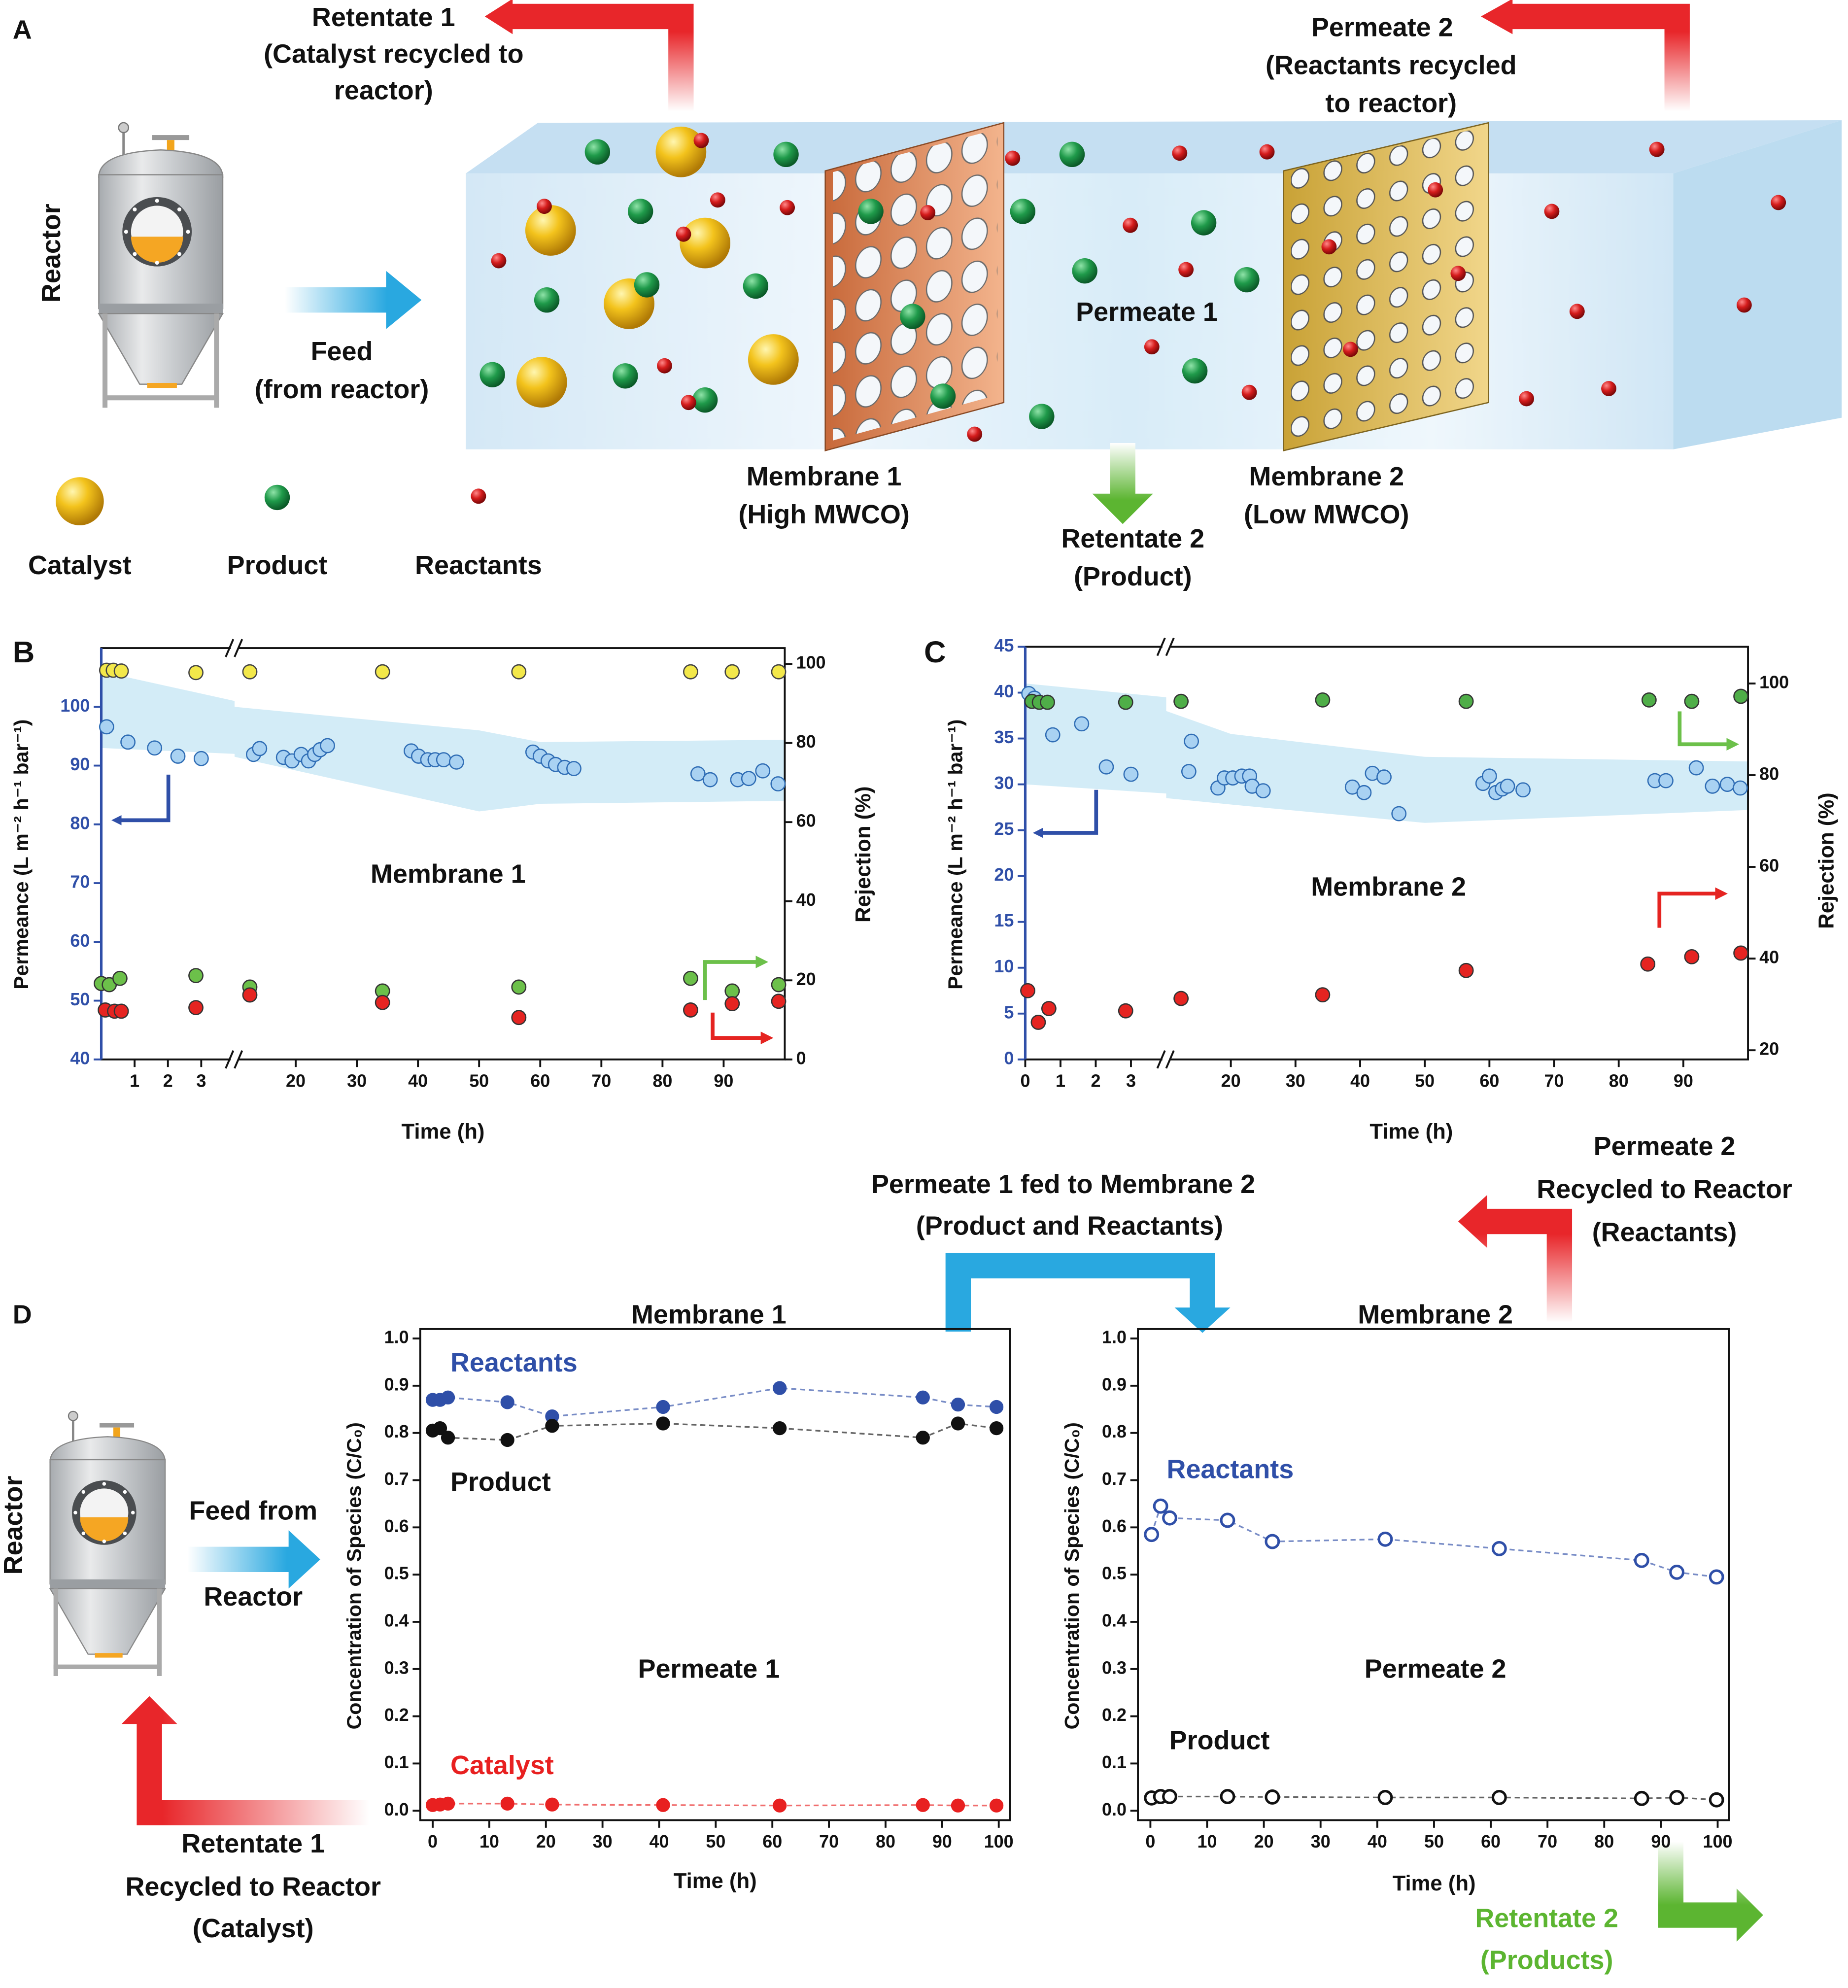 This screenshot has height=1988, width=1848. Describe the element at coordinates (935, 652) in the screenshot. I see `panel-label: C` at that location.